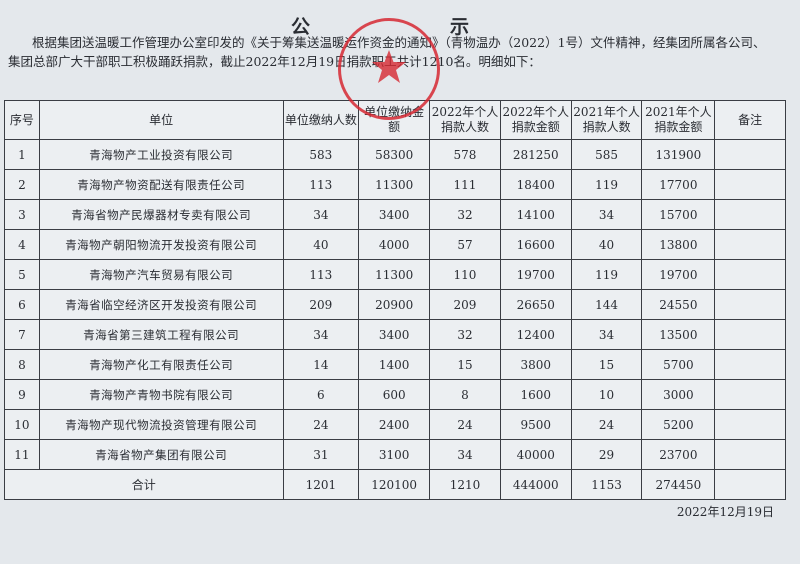  Describe the element at coordinates (535, 154) in the screenshot. I see `table-cell: 281250` at that location.